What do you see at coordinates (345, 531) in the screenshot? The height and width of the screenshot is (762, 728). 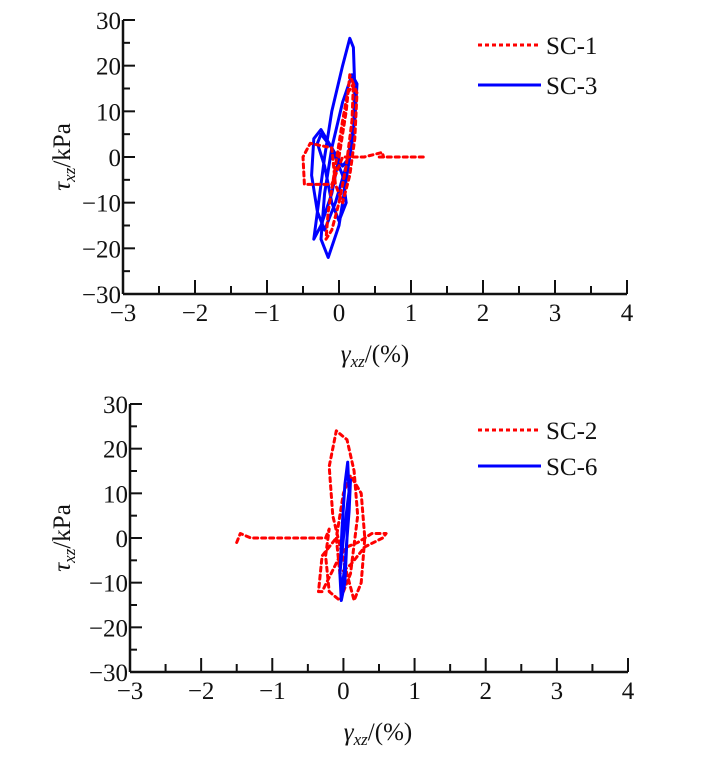 I see `series-sc-6-line` at bounding box center [345, 531].